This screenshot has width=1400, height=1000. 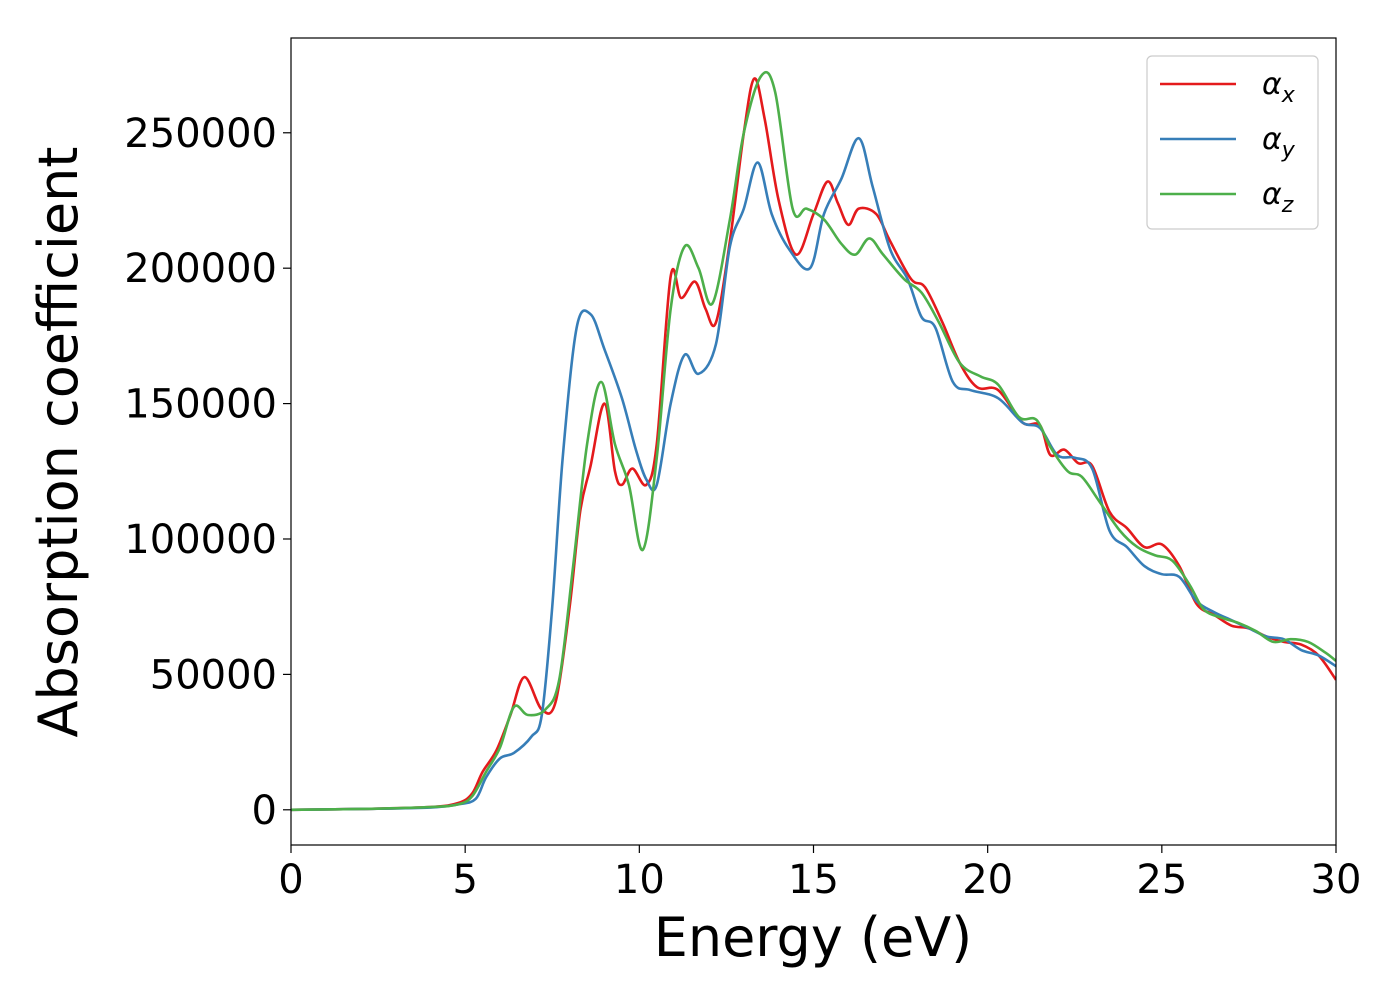 What do you see at coordinates (200, 405) in the screenshot?
I see `y-tick-label: 150000` at bounding box center [200, 405].